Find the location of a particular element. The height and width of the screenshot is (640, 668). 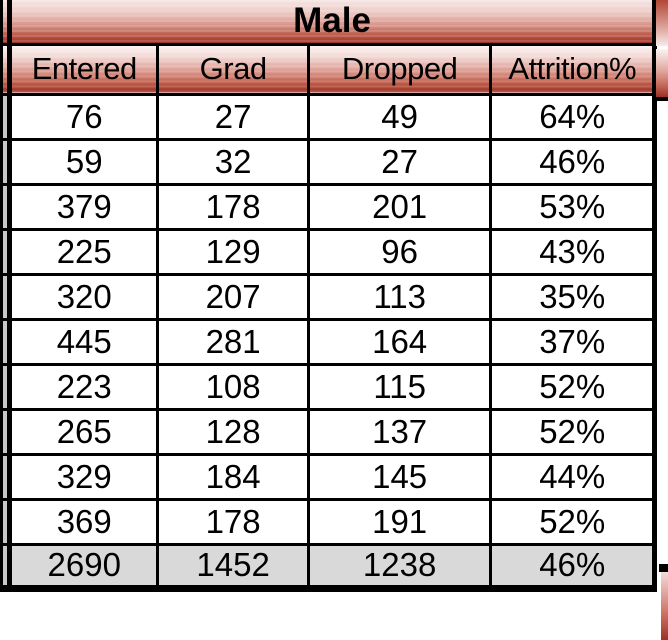

table-row: 369 178 191 52% is located at coordinates (328, 521).